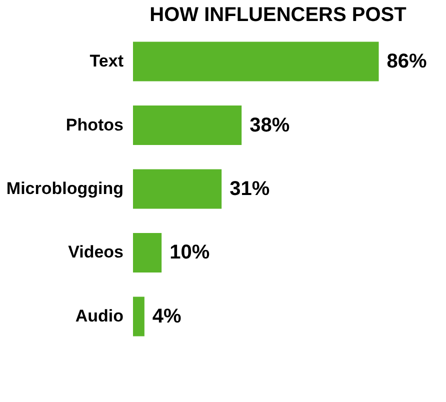  What do you see at coordinates (250, 189) in the screenshot?
I see `data-label: 31%` at bounding box center [250, 189].